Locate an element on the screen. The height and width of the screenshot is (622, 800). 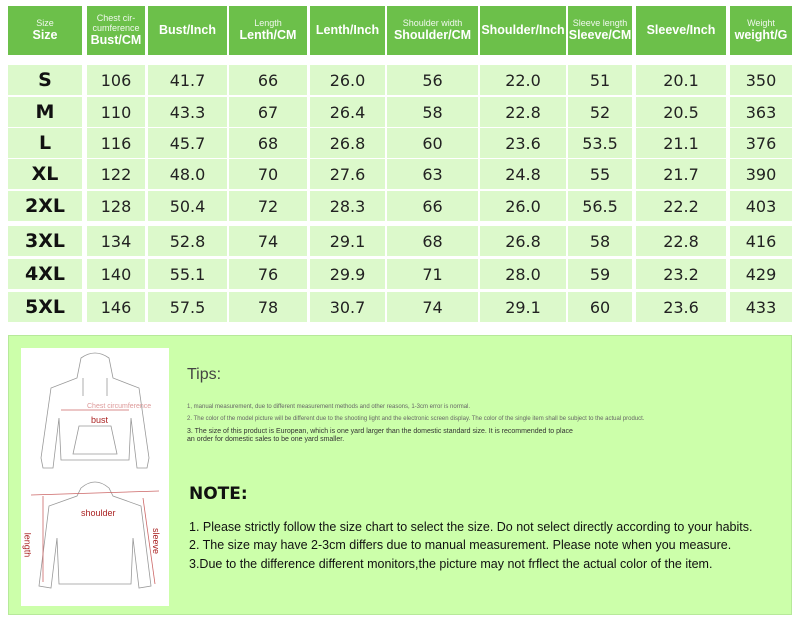
size-label: S is located at coordinates (45, 80).